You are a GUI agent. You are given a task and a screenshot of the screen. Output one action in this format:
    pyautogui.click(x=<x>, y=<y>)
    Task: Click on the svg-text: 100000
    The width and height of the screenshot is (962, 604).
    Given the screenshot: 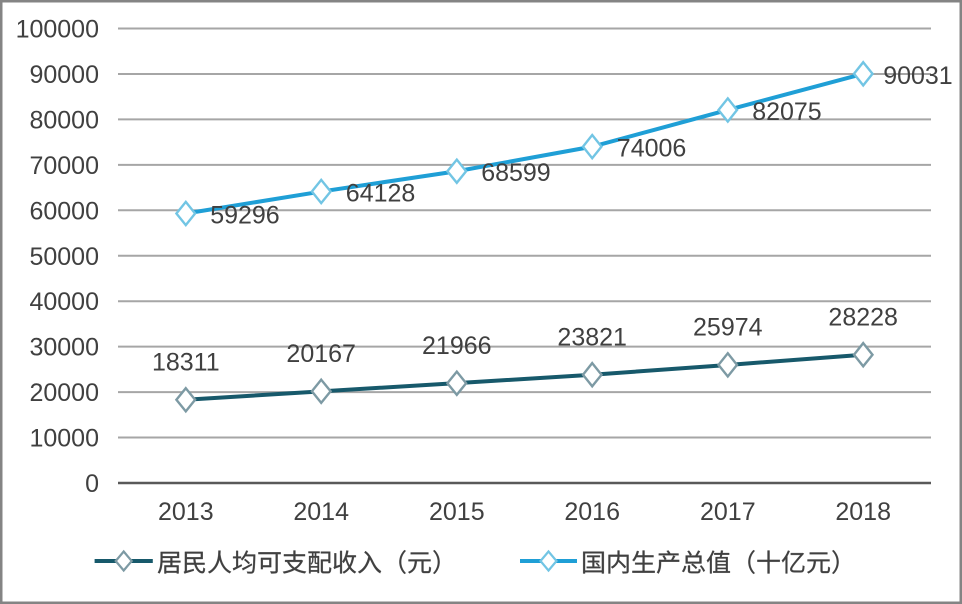 What is the action you would take?
    pyautogui.click(x=57, y=30)
    